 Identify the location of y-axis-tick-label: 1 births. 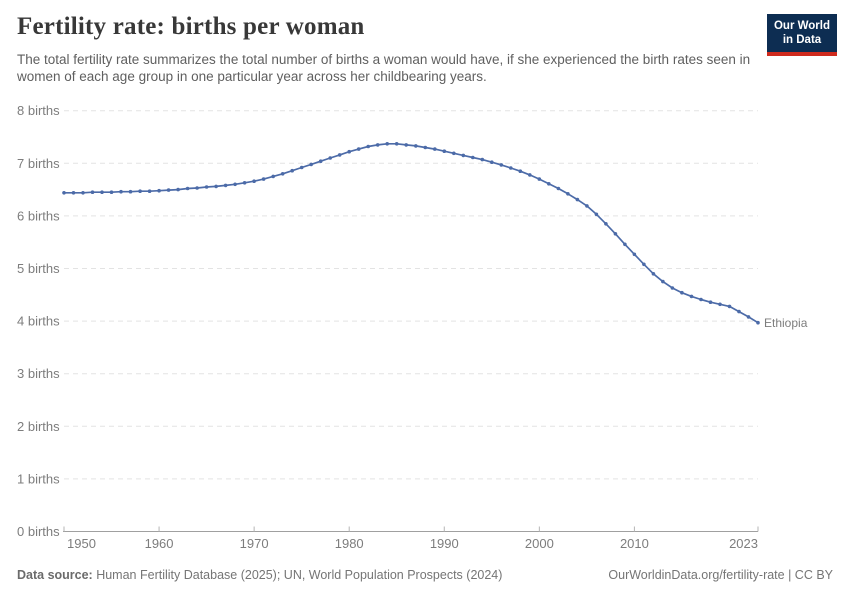
(38, 478).